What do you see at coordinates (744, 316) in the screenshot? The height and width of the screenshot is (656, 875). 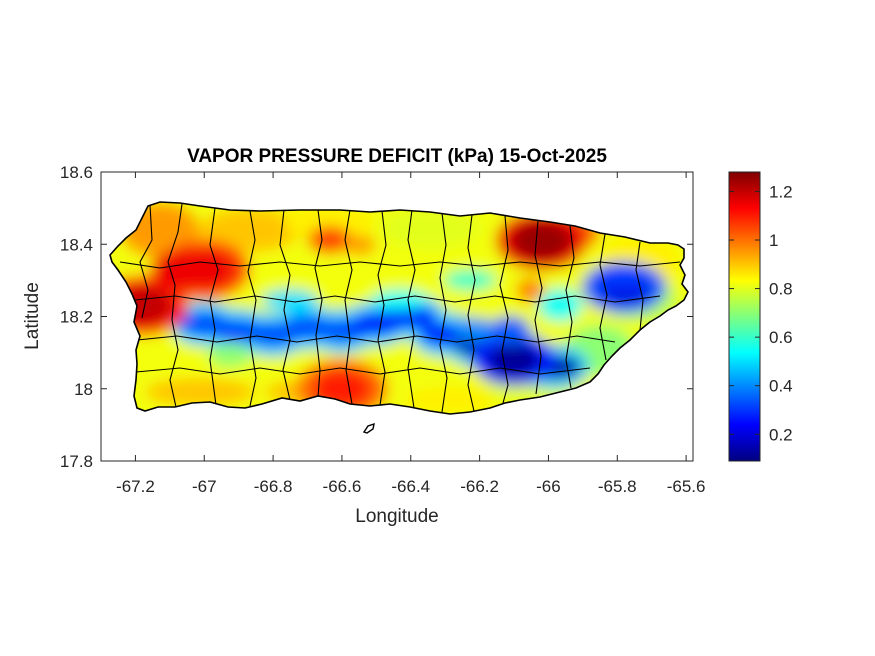 I see `colorbar-ramp` at bounding box center [744, 316].